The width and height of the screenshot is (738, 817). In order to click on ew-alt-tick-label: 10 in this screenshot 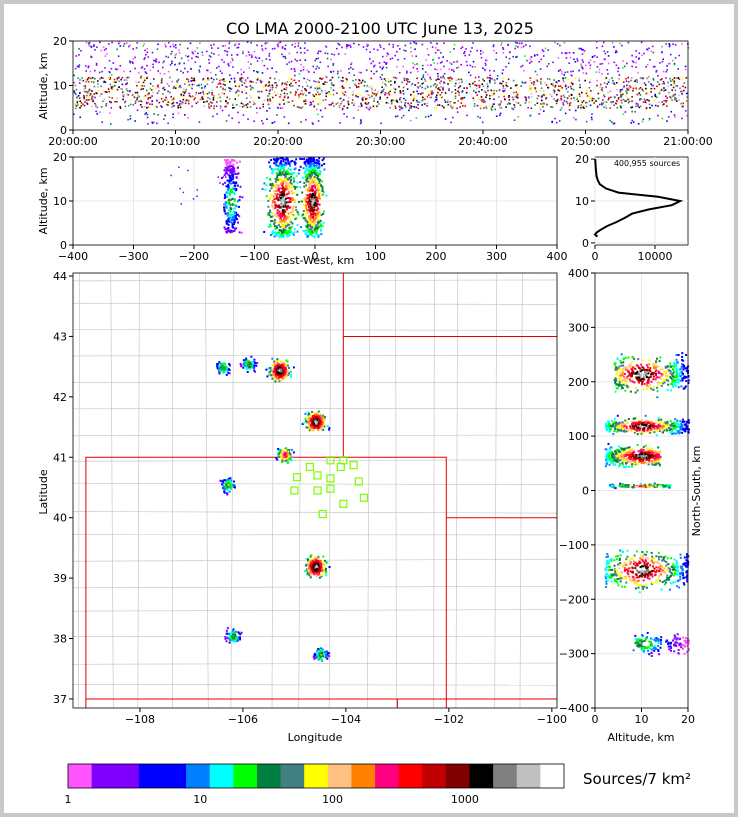, I will do `click(60, 201)`.